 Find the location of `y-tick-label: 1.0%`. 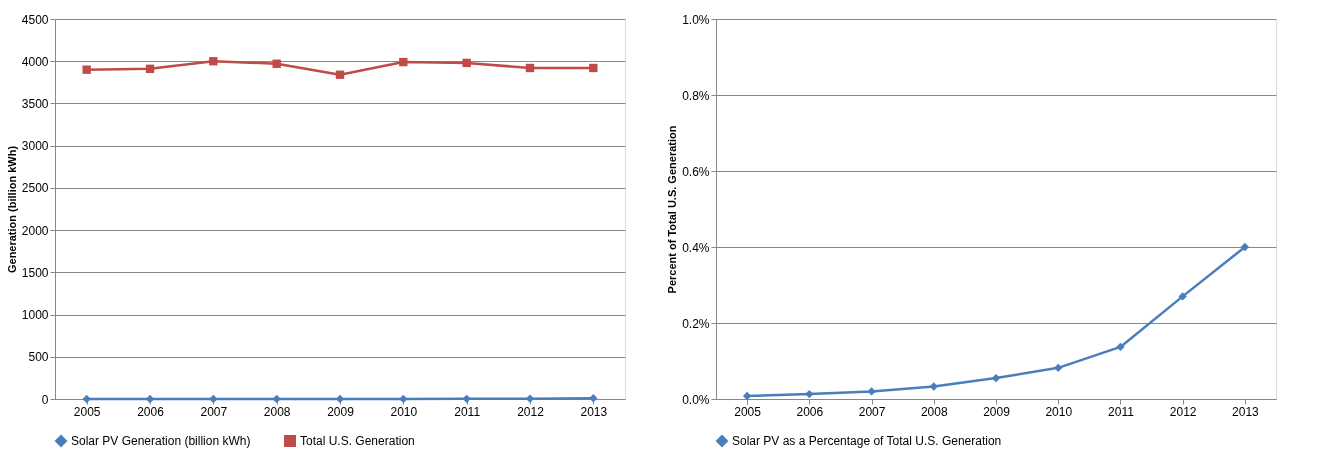

y-tick-label: 1.0% is located at coordinates (696, 19).